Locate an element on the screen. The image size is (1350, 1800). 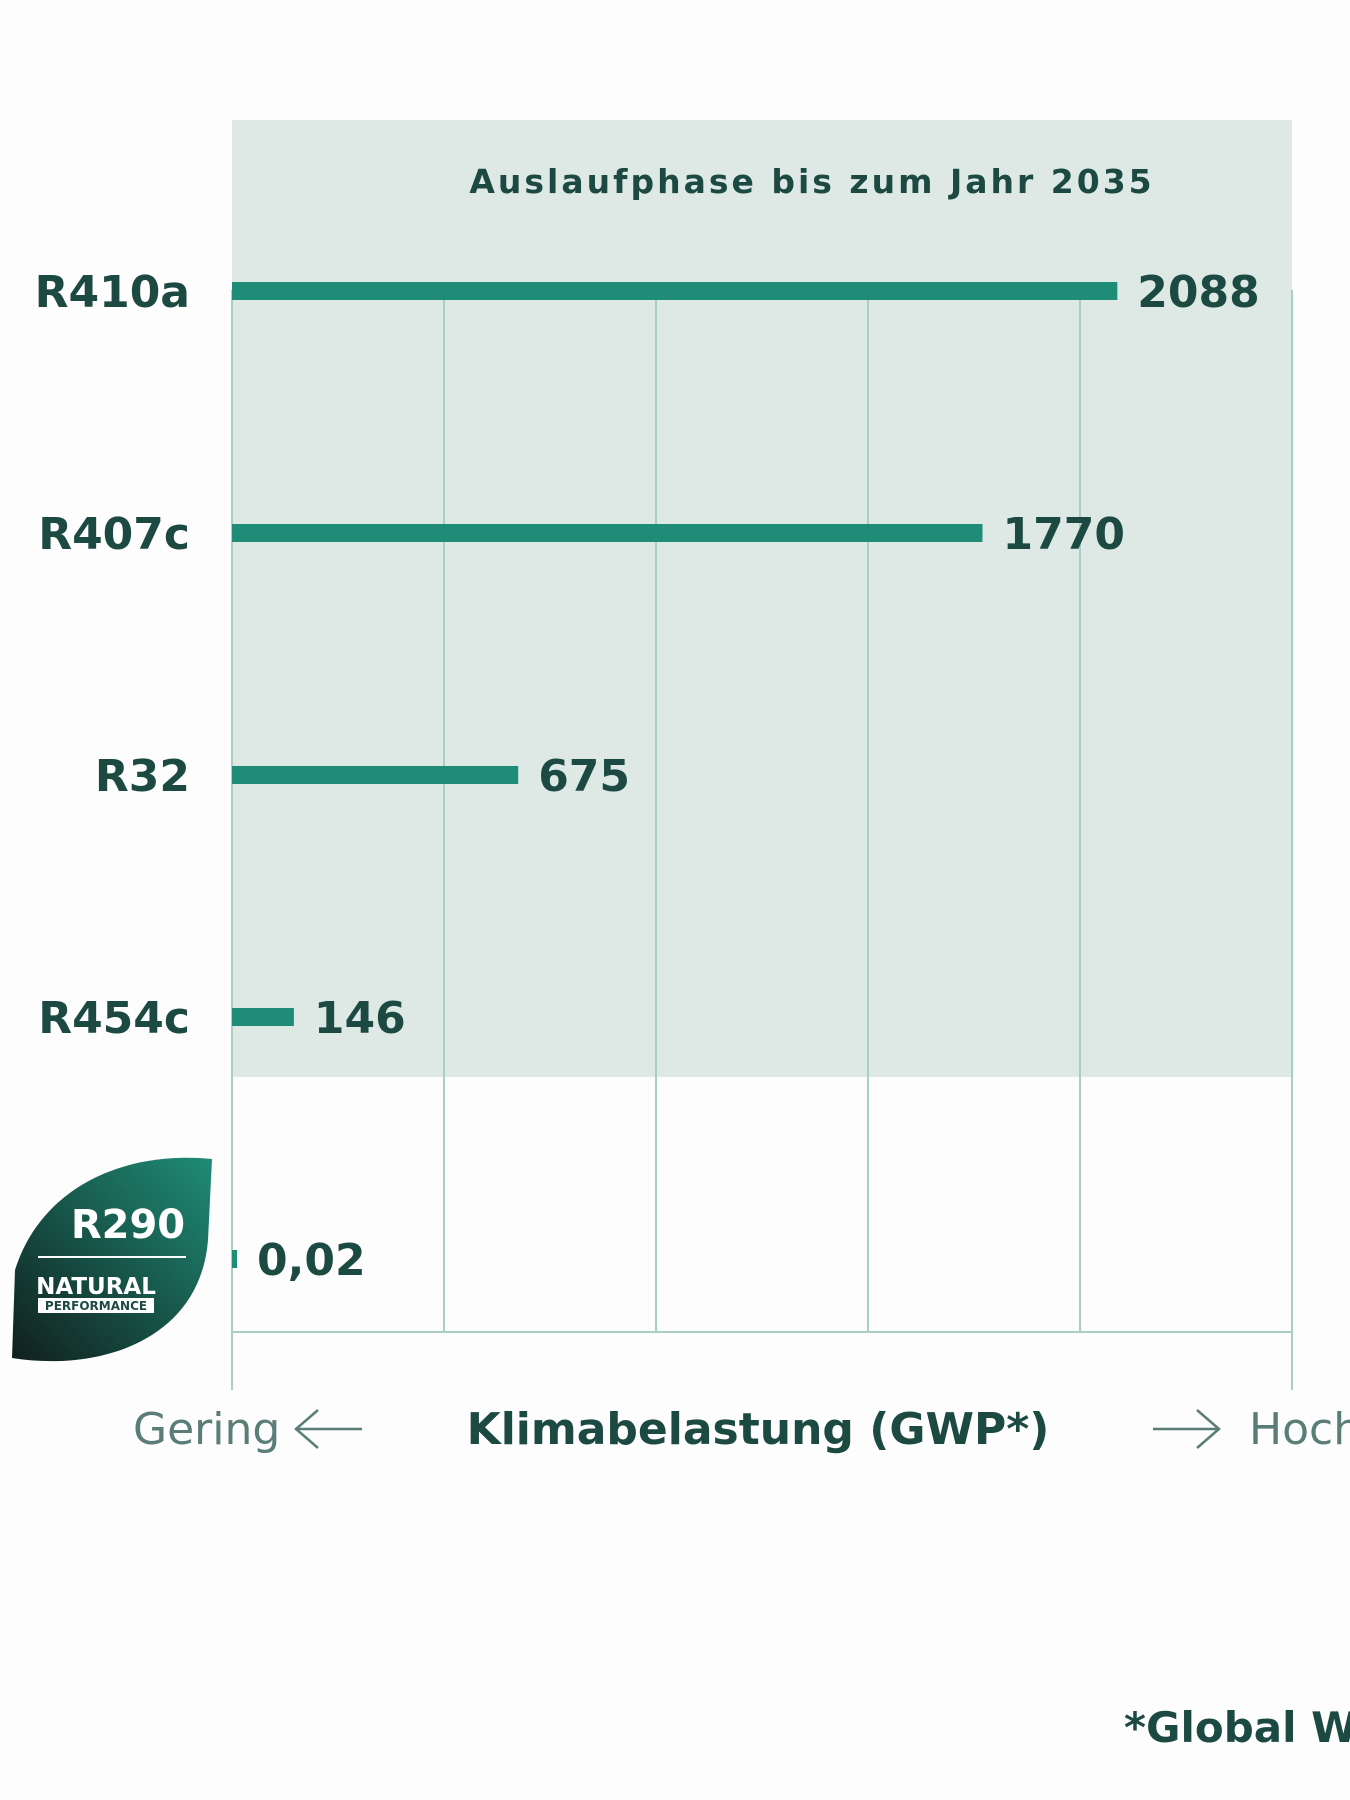
value-label-r454c: 146 is located at coordinates (360, 1018).